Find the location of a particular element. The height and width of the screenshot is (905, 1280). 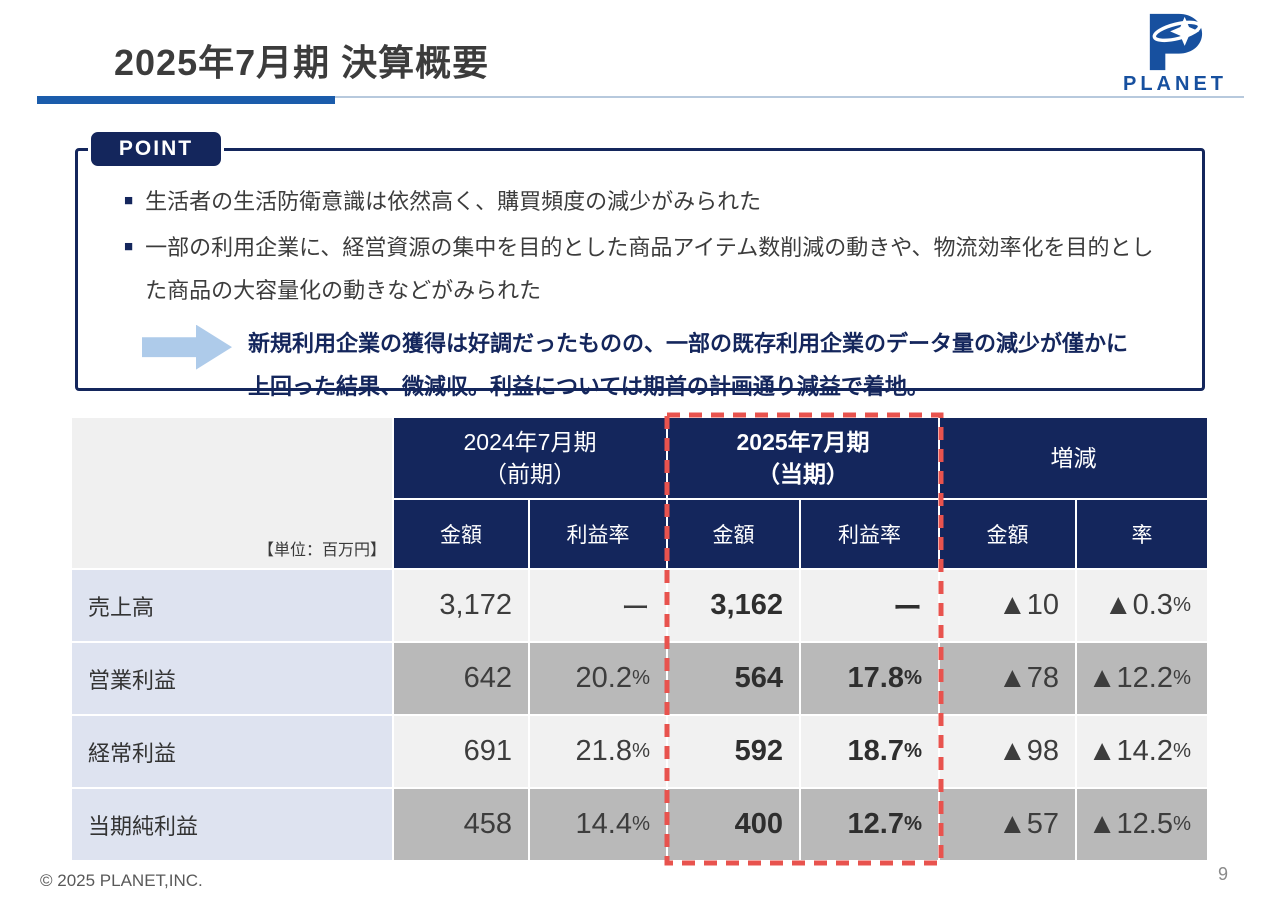

ordinary-profit-prev-rate: 21.8% is located at coordinates (598, 751).